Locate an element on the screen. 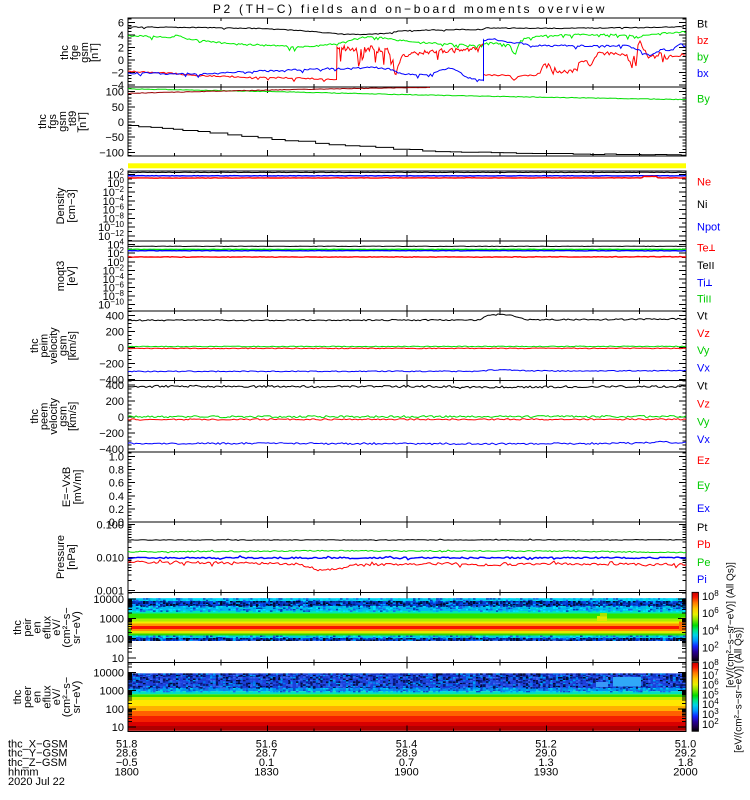 The image size is (750, 800). svg-text: Pt is located at coordinates (702, 528).